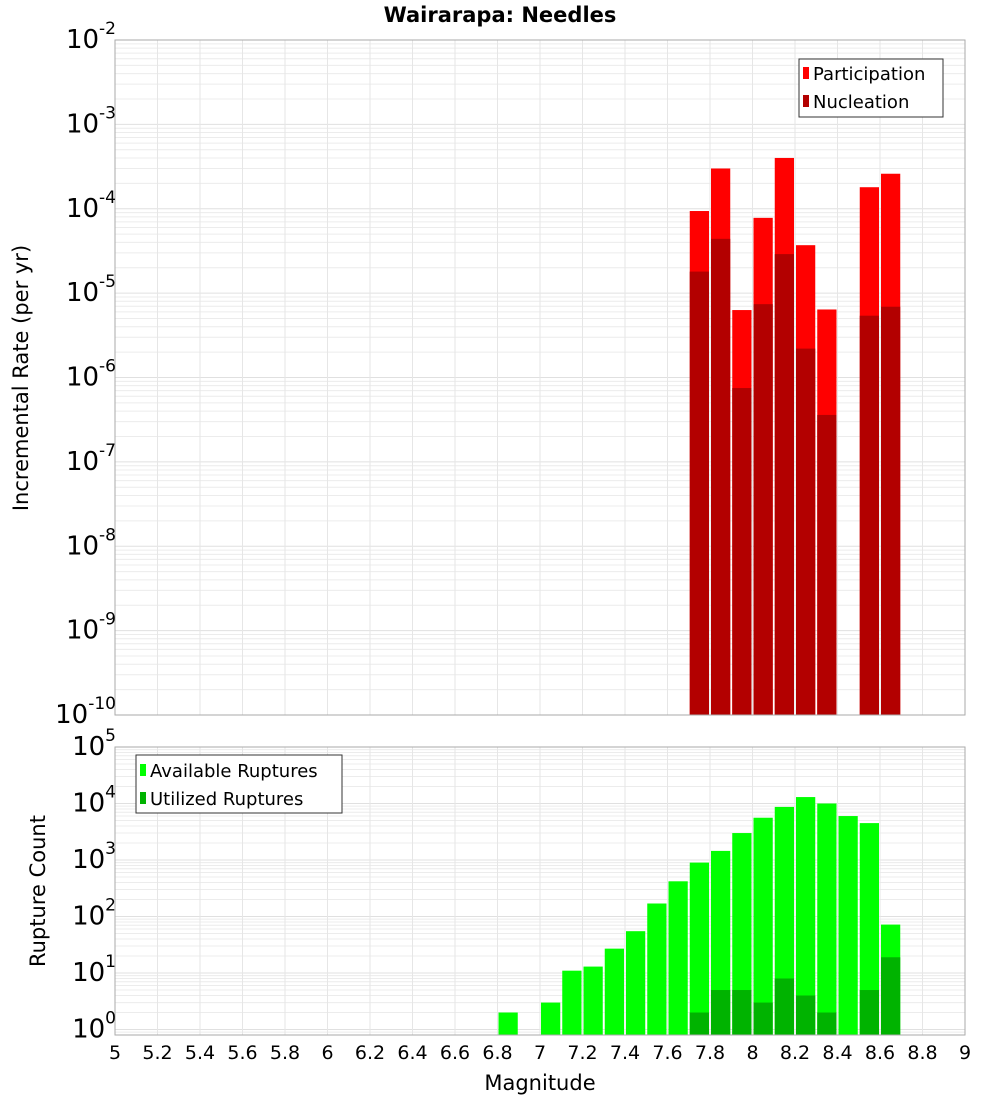 The width and height of the screenshot is (1000, 1104). I want to click on bottom-y-tick-labels: 10⁰ 10¹ 10² 10³ 10⁴ 10⁵, so click(94, 885).